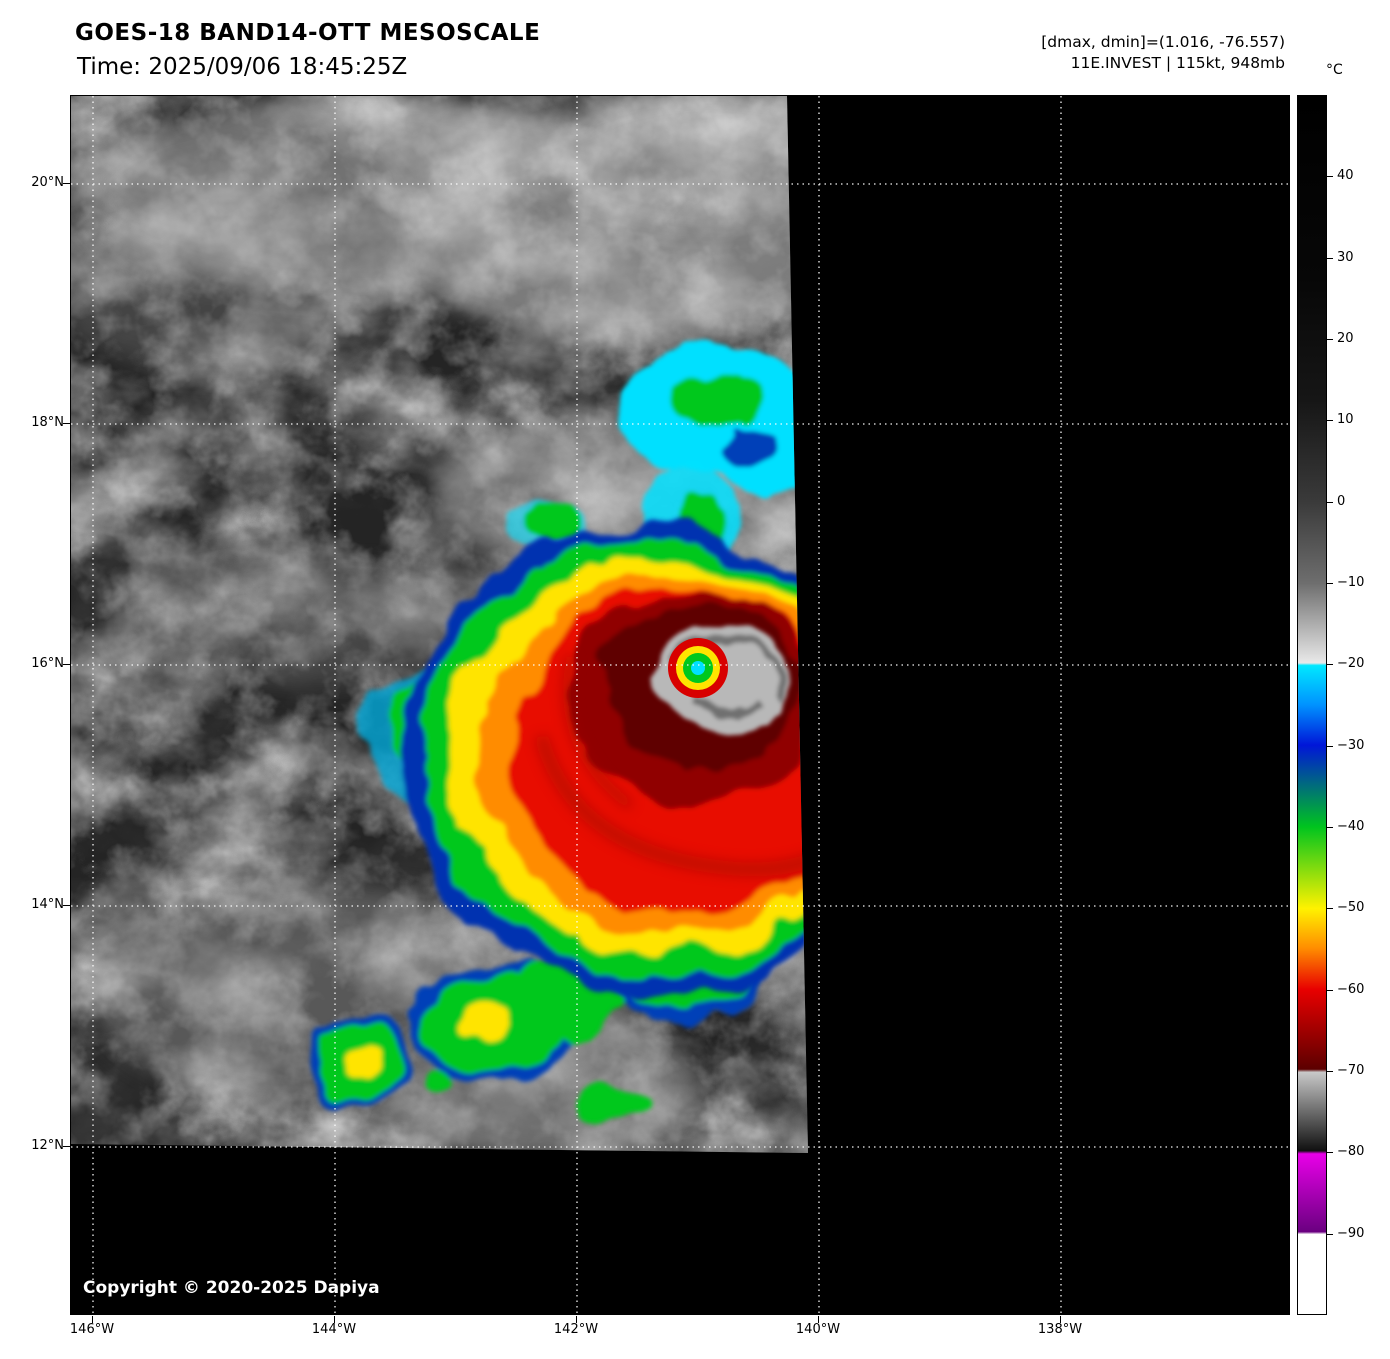  What do you see at coordinates (576, 1329) in the screenshot?
I see `lon-label-142w: 142°W` at bounding box center [576, 1329].